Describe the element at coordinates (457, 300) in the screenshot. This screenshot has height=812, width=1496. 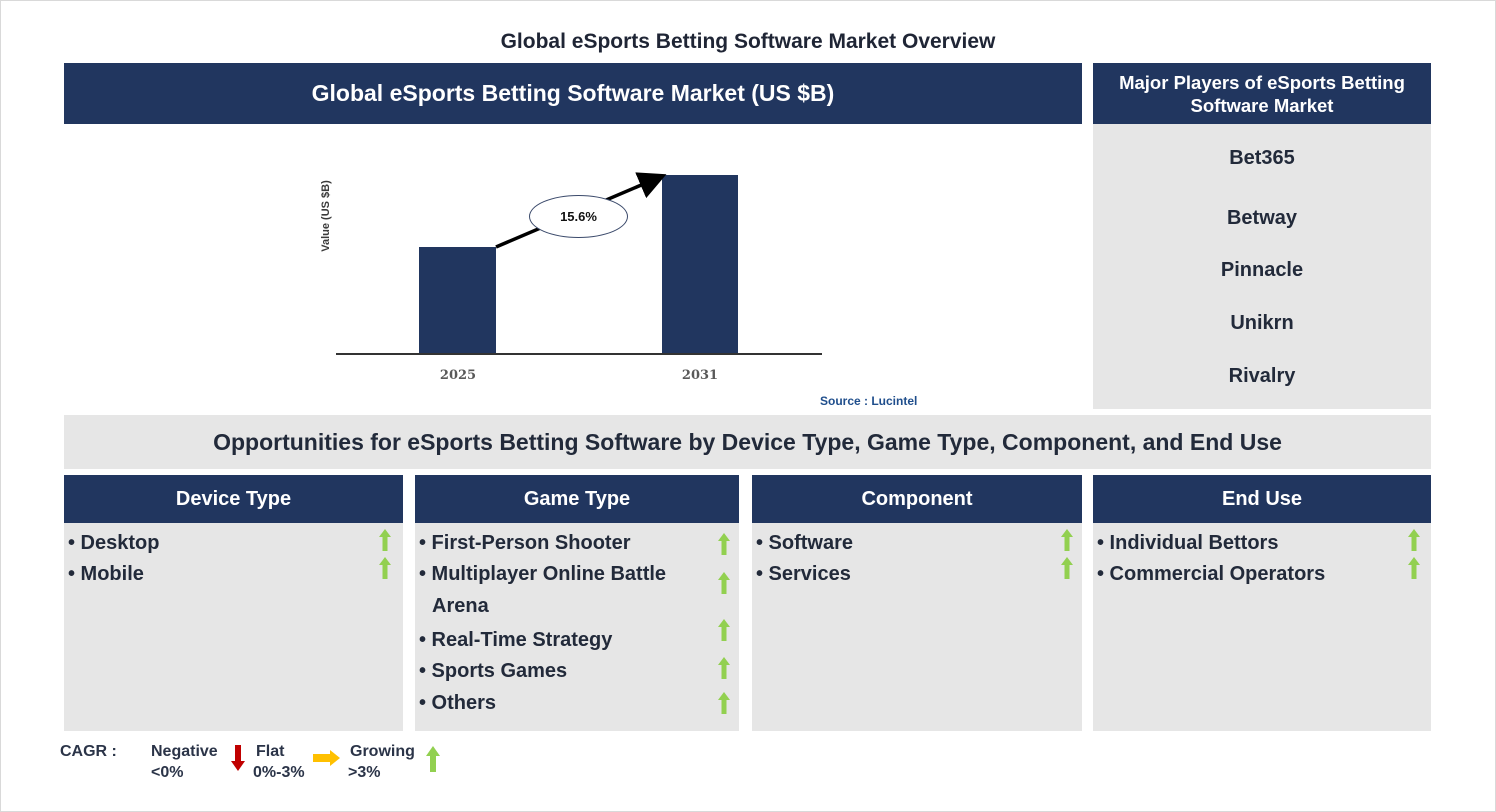
I see `bar-2025` at that location.